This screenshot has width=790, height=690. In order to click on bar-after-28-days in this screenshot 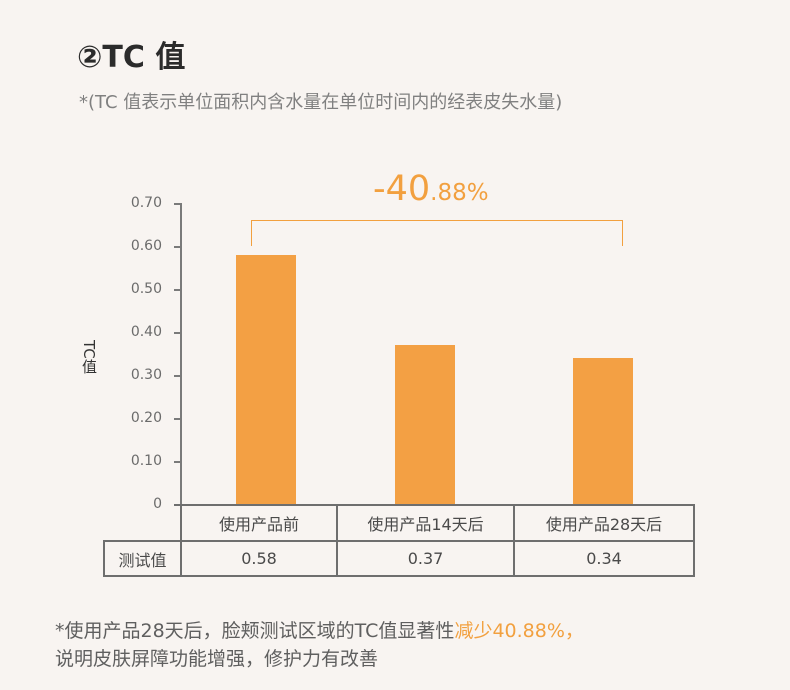, I will do `click(603, 431)`.